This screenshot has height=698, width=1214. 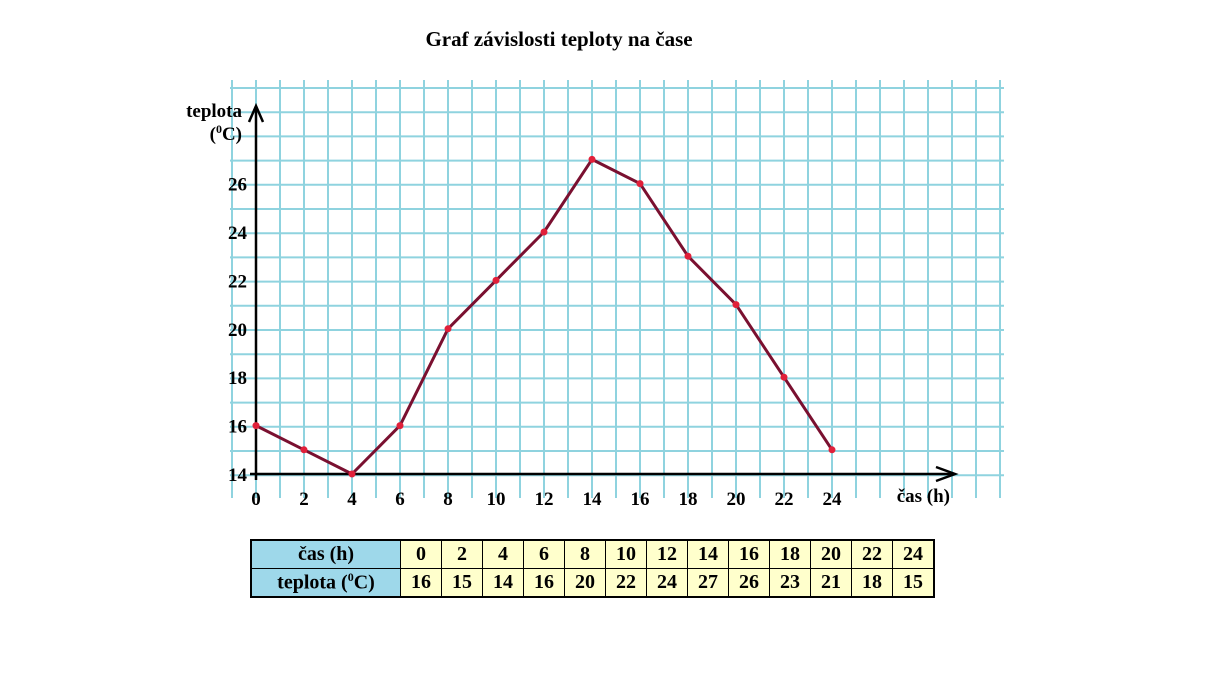 I want to click on x-tick-label: 0, so click(x=256, y=499).